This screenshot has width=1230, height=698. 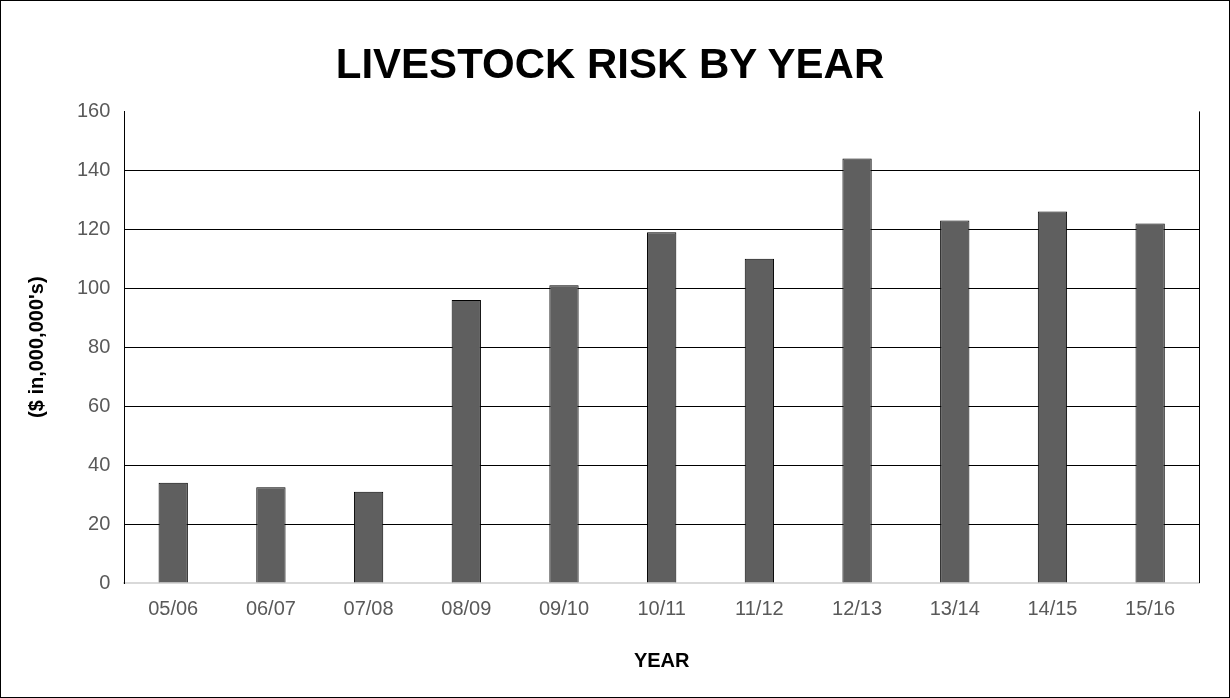 I want to click on y-tick-label: 140, so click(x=93, y=168).